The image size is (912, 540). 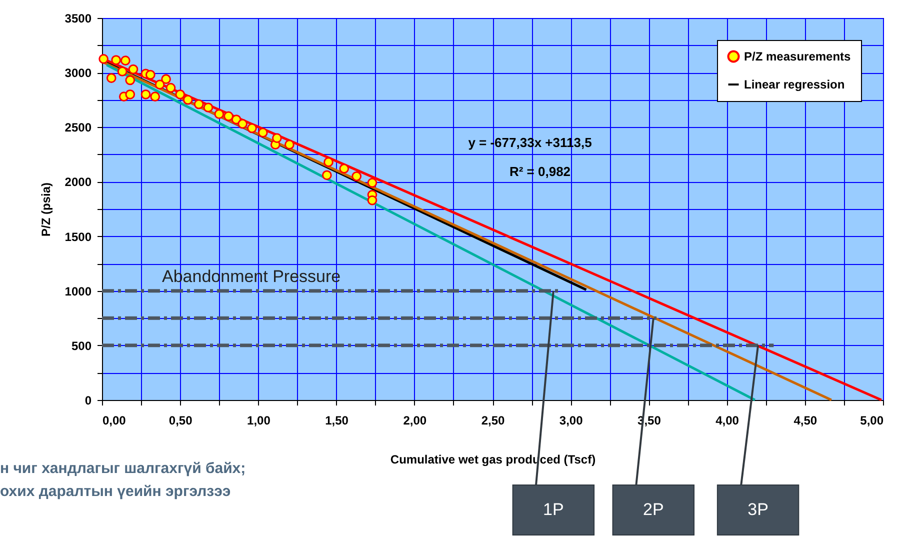 I want to click on x-tick-label: 2,50, so click(x=493, y=421).